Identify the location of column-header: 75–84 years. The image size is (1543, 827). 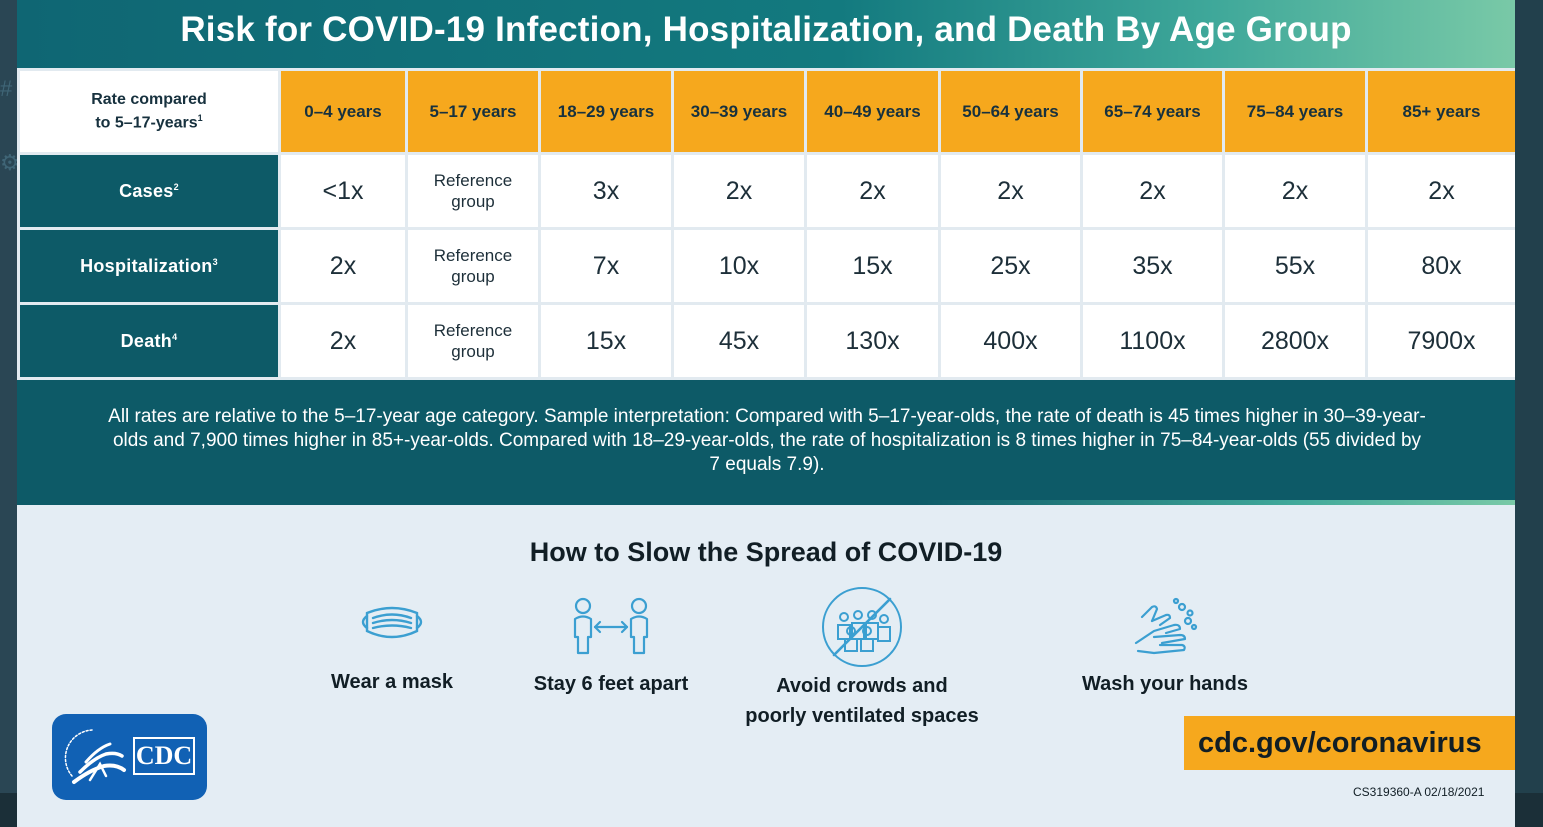
(1295, 111).